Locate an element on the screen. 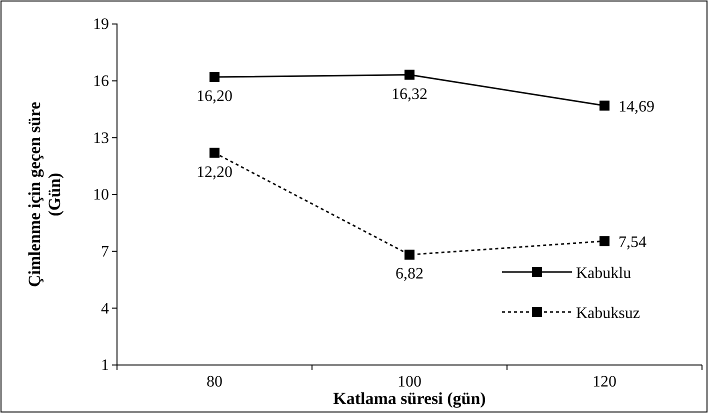  data-label: 16,32 is located at coordinates (410, 94).